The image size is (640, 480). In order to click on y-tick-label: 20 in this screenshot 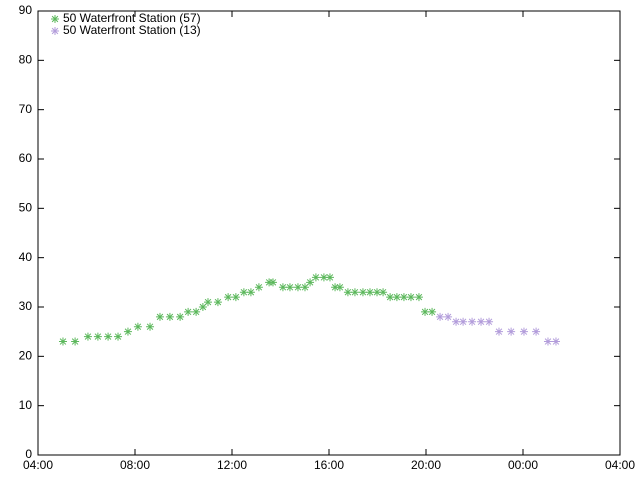, I will do `click(26, 356)`.